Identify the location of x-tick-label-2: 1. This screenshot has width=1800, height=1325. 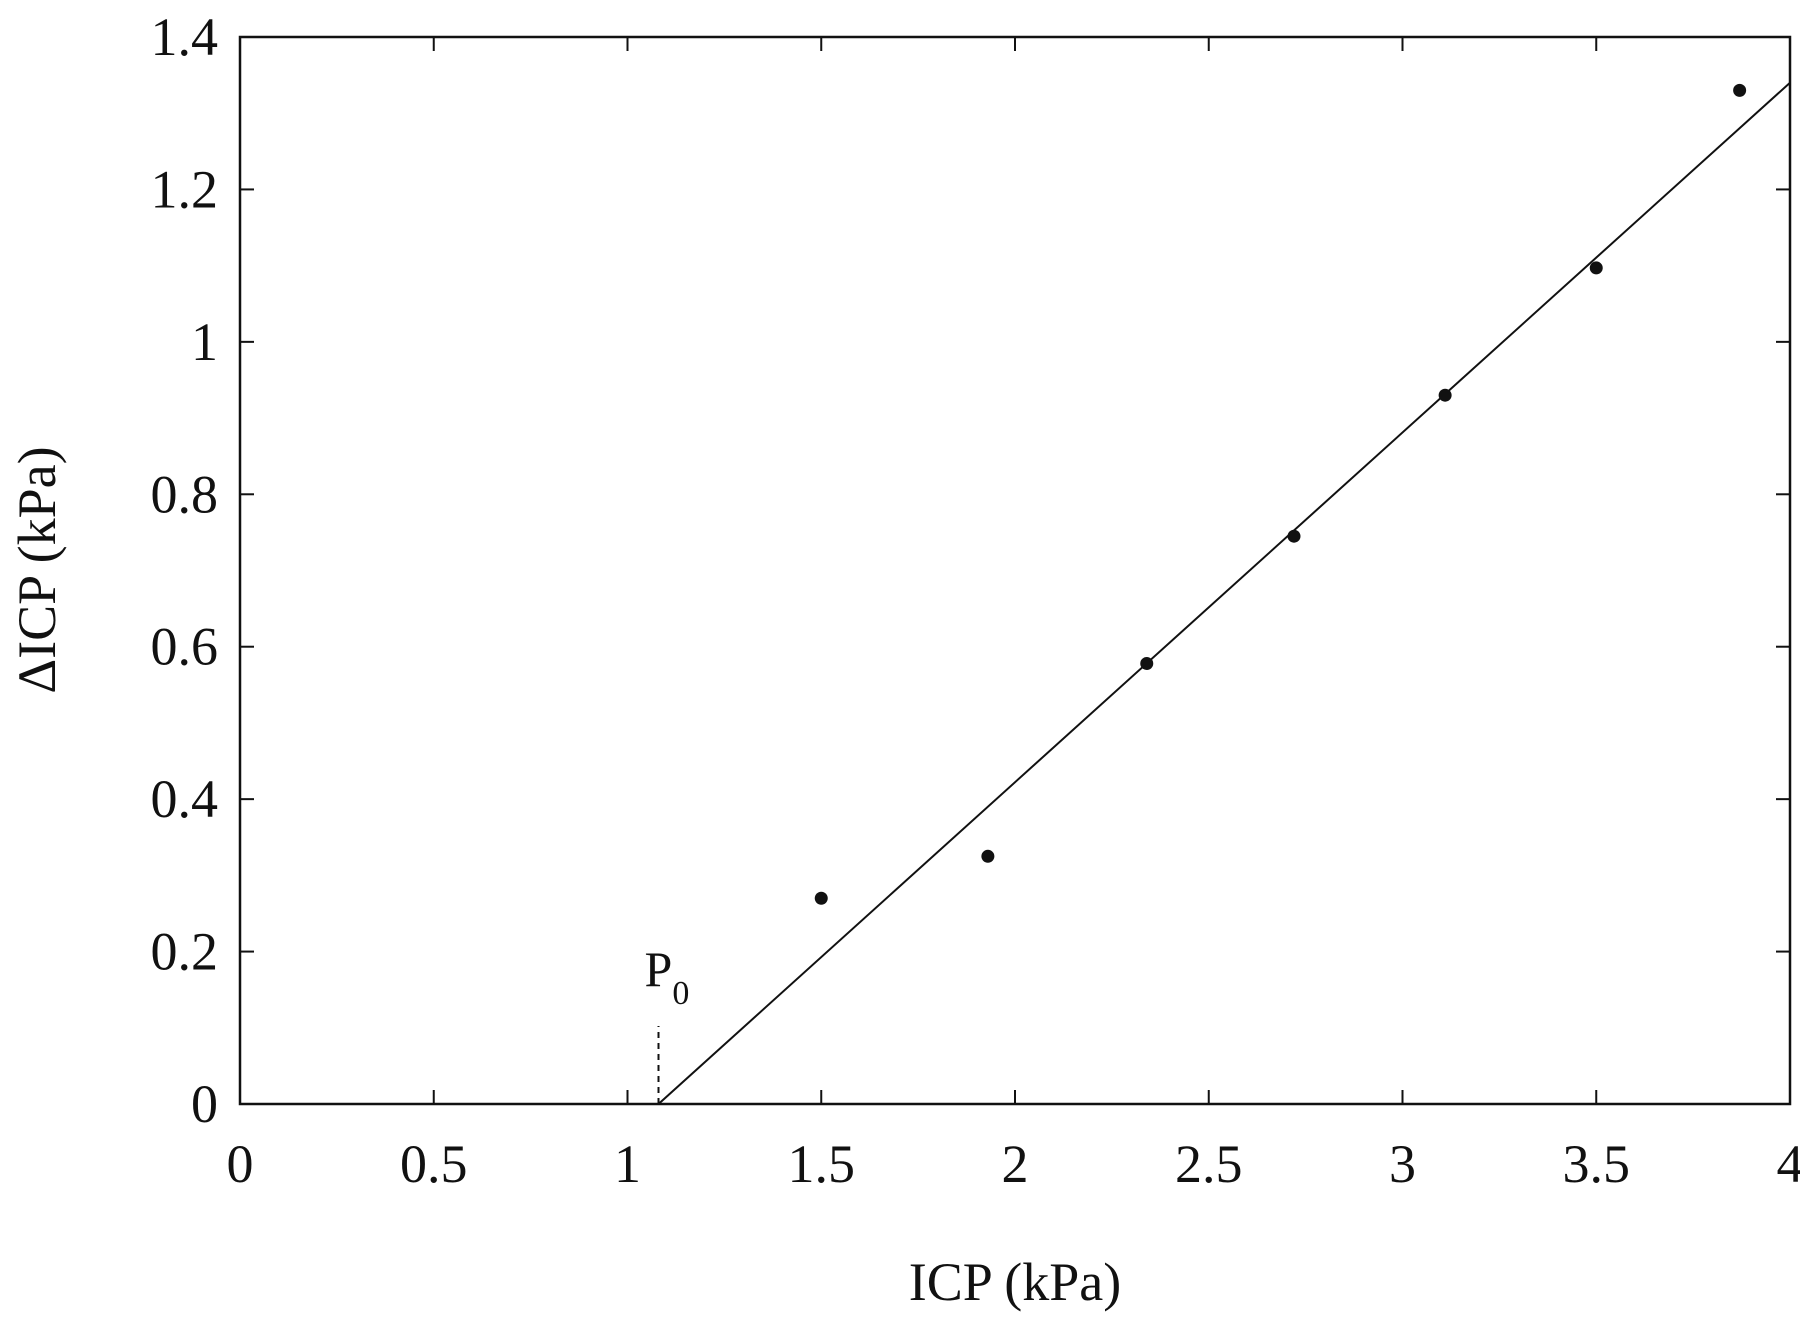
(627, 1164).